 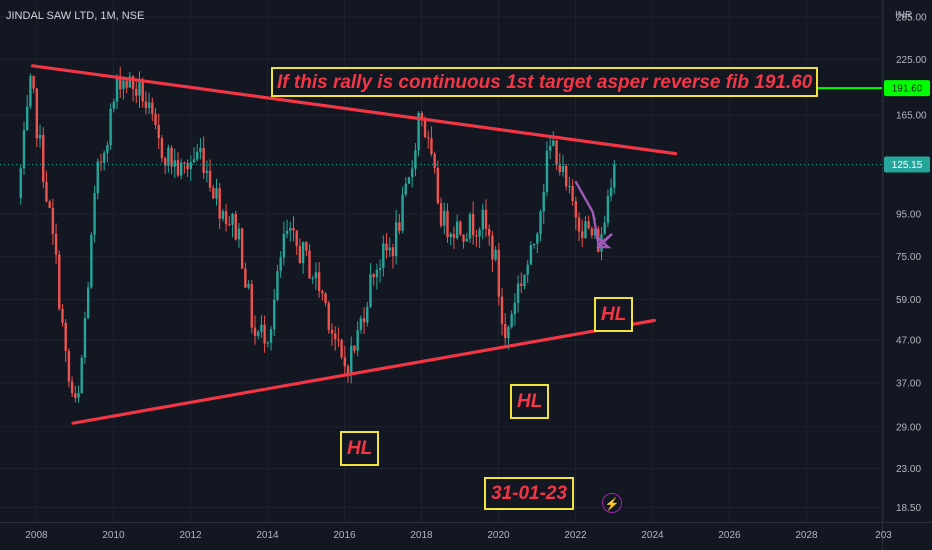 What do you see at coordinates (908, 508) in the screenshot?
I see `y-tick-label: 18.50` at bounding box center [908, 508].